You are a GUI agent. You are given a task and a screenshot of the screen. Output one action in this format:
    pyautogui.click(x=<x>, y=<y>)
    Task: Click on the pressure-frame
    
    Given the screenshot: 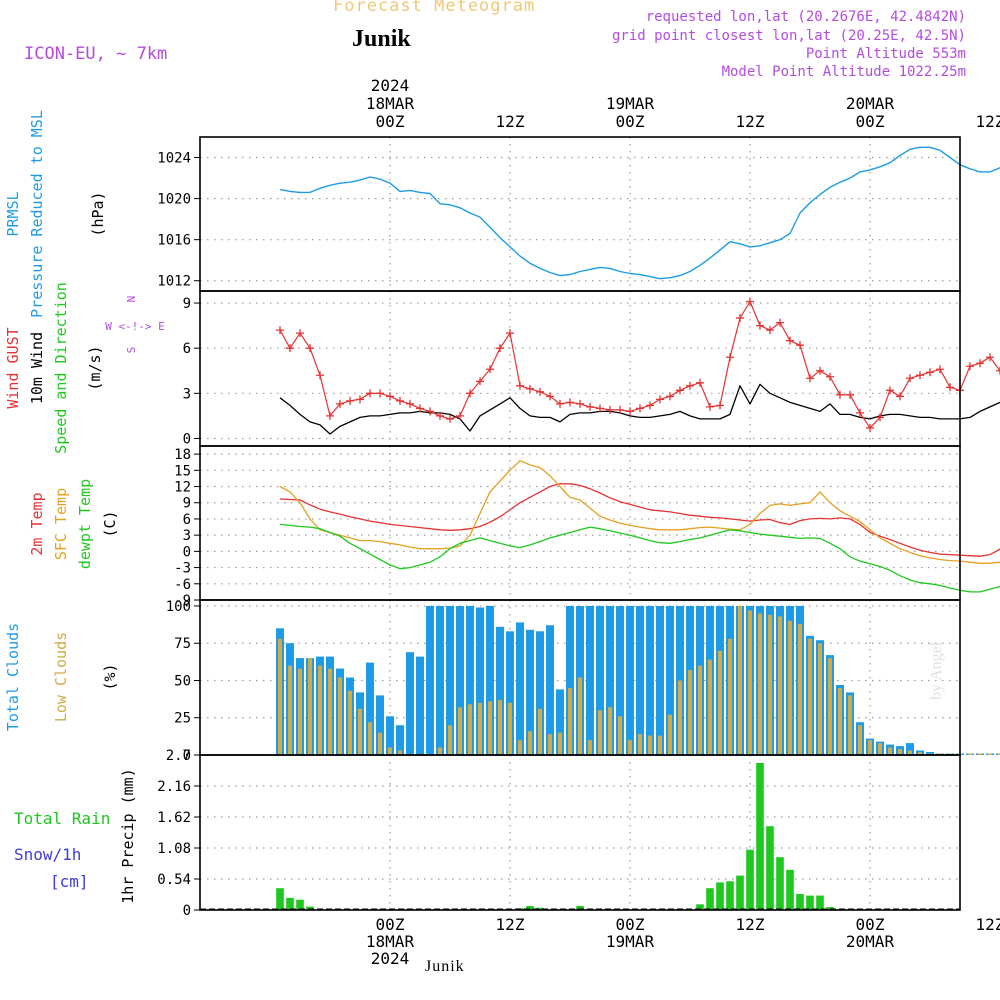 What is the action you would take?
    pyautogui.click(x=580, y=214)
    